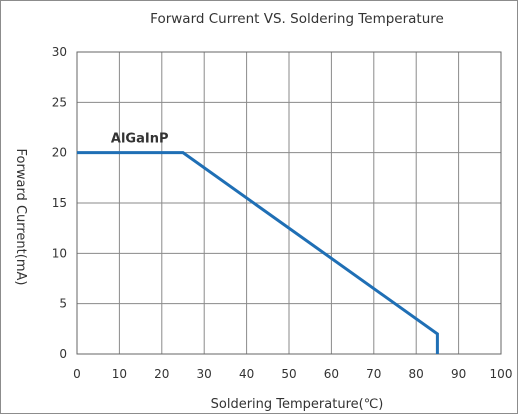 The height and width of the screenshot is (414, 518). I want to click on y-axis-label: Forward Current(mA), so click(20, 217).